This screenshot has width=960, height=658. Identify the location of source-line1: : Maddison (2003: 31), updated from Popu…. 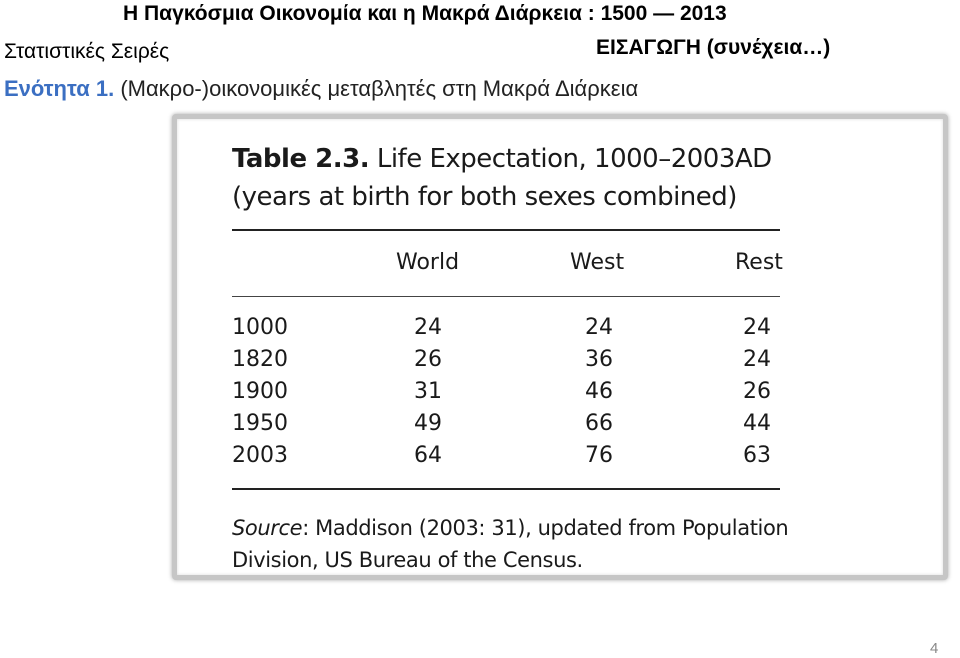
(545, 528).